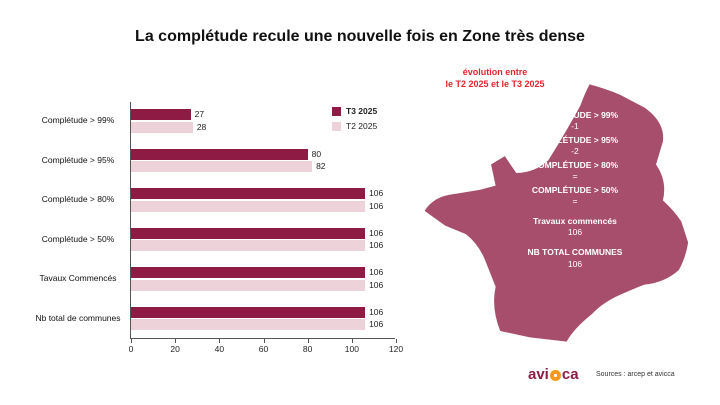 This screenshot has width=720, height=405. I want to click on legend-label: T3 2025, so click(362, 111).